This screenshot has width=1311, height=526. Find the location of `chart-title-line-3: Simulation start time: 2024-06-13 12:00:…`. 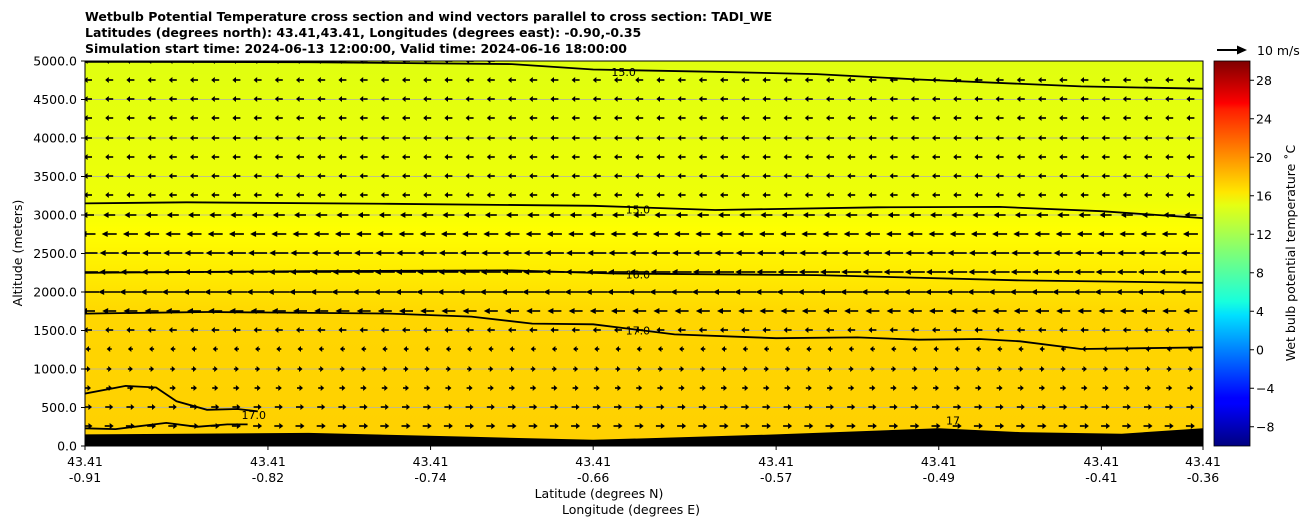

chart-title-line-3: Simulation start time: 2024-06-13 12:00:… is located at coordinates (356, 48).